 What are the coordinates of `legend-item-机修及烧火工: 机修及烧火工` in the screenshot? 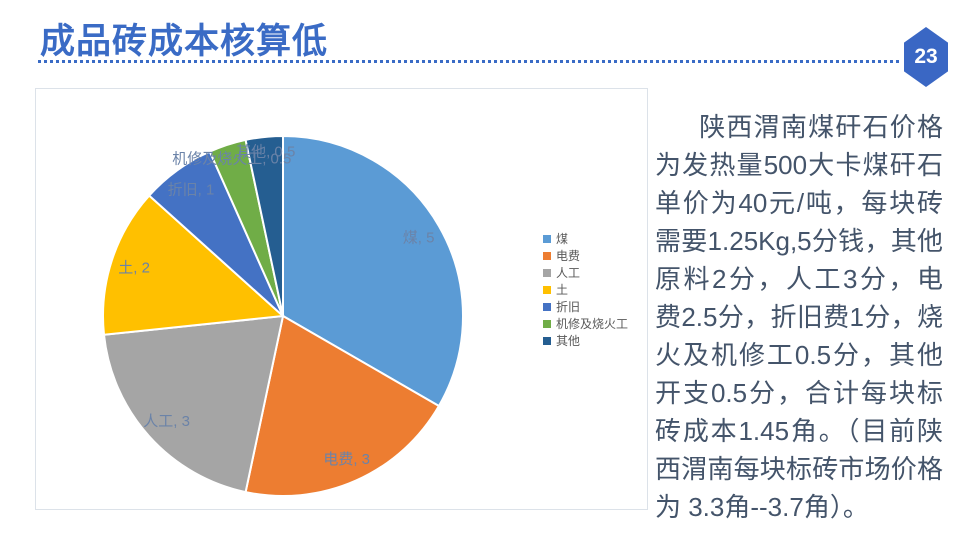 It's located at (585, 323).